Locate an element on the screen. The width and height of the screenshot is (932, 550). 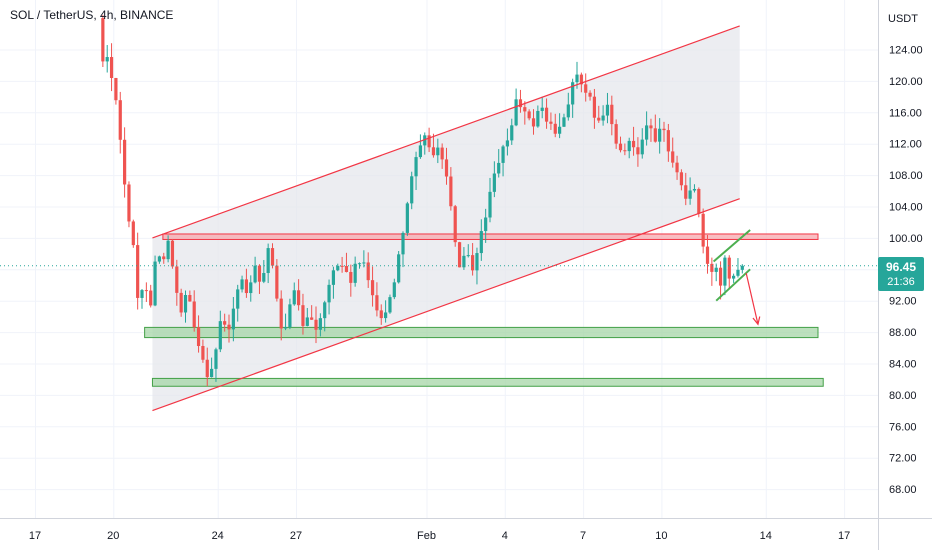
time-tick-label: 4 is located at coordinates (505, 536).